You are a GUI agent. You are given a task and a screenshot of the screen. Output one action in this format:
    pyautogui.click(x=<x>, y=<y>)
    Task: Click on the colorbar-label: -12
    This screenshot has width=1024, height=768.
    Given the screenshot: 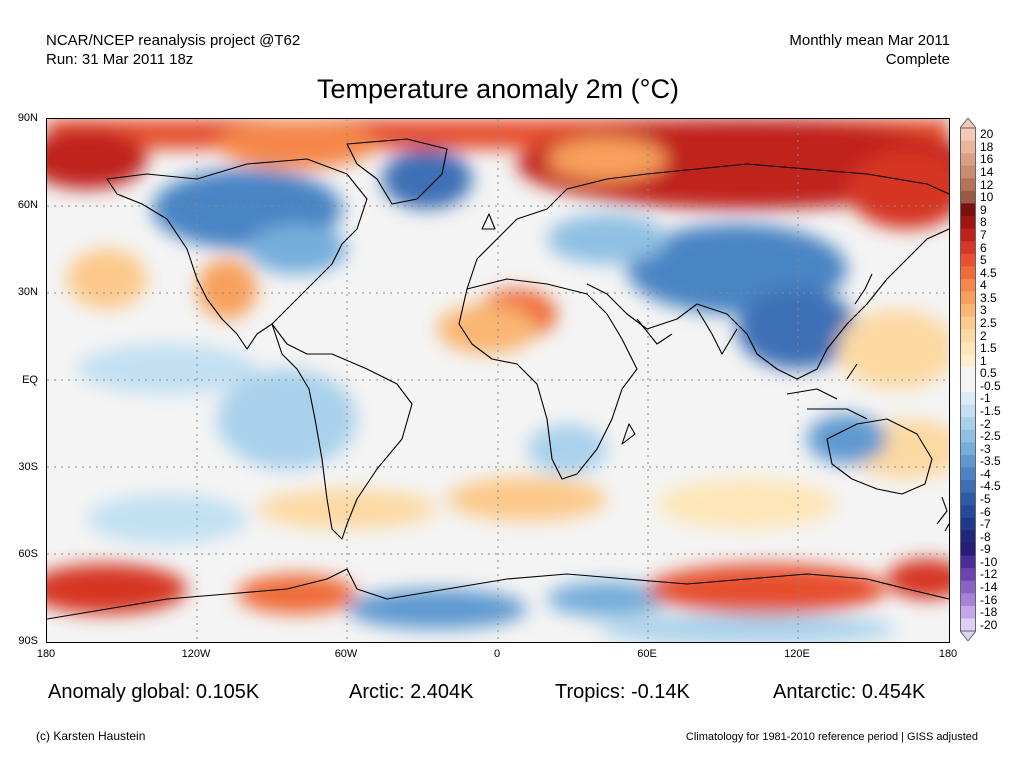 What is the action you would take?
    pyautogui.click(x=989, y=574)
    